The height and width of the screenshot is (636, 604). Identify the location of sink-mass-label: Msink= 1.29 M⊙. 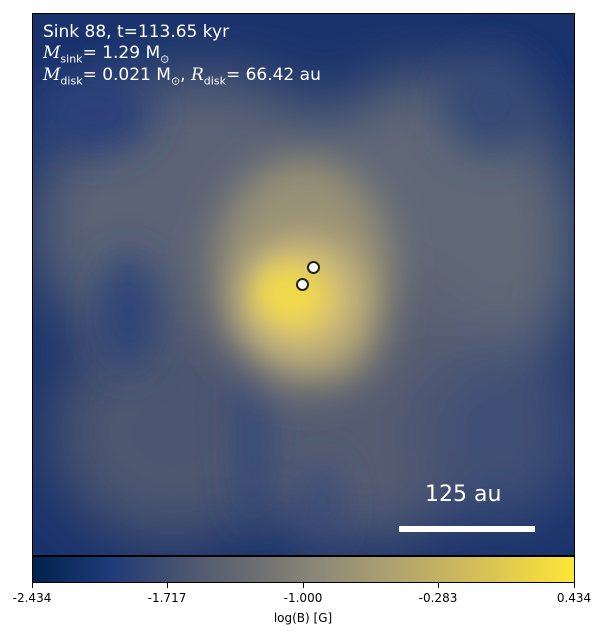
(106, 54).